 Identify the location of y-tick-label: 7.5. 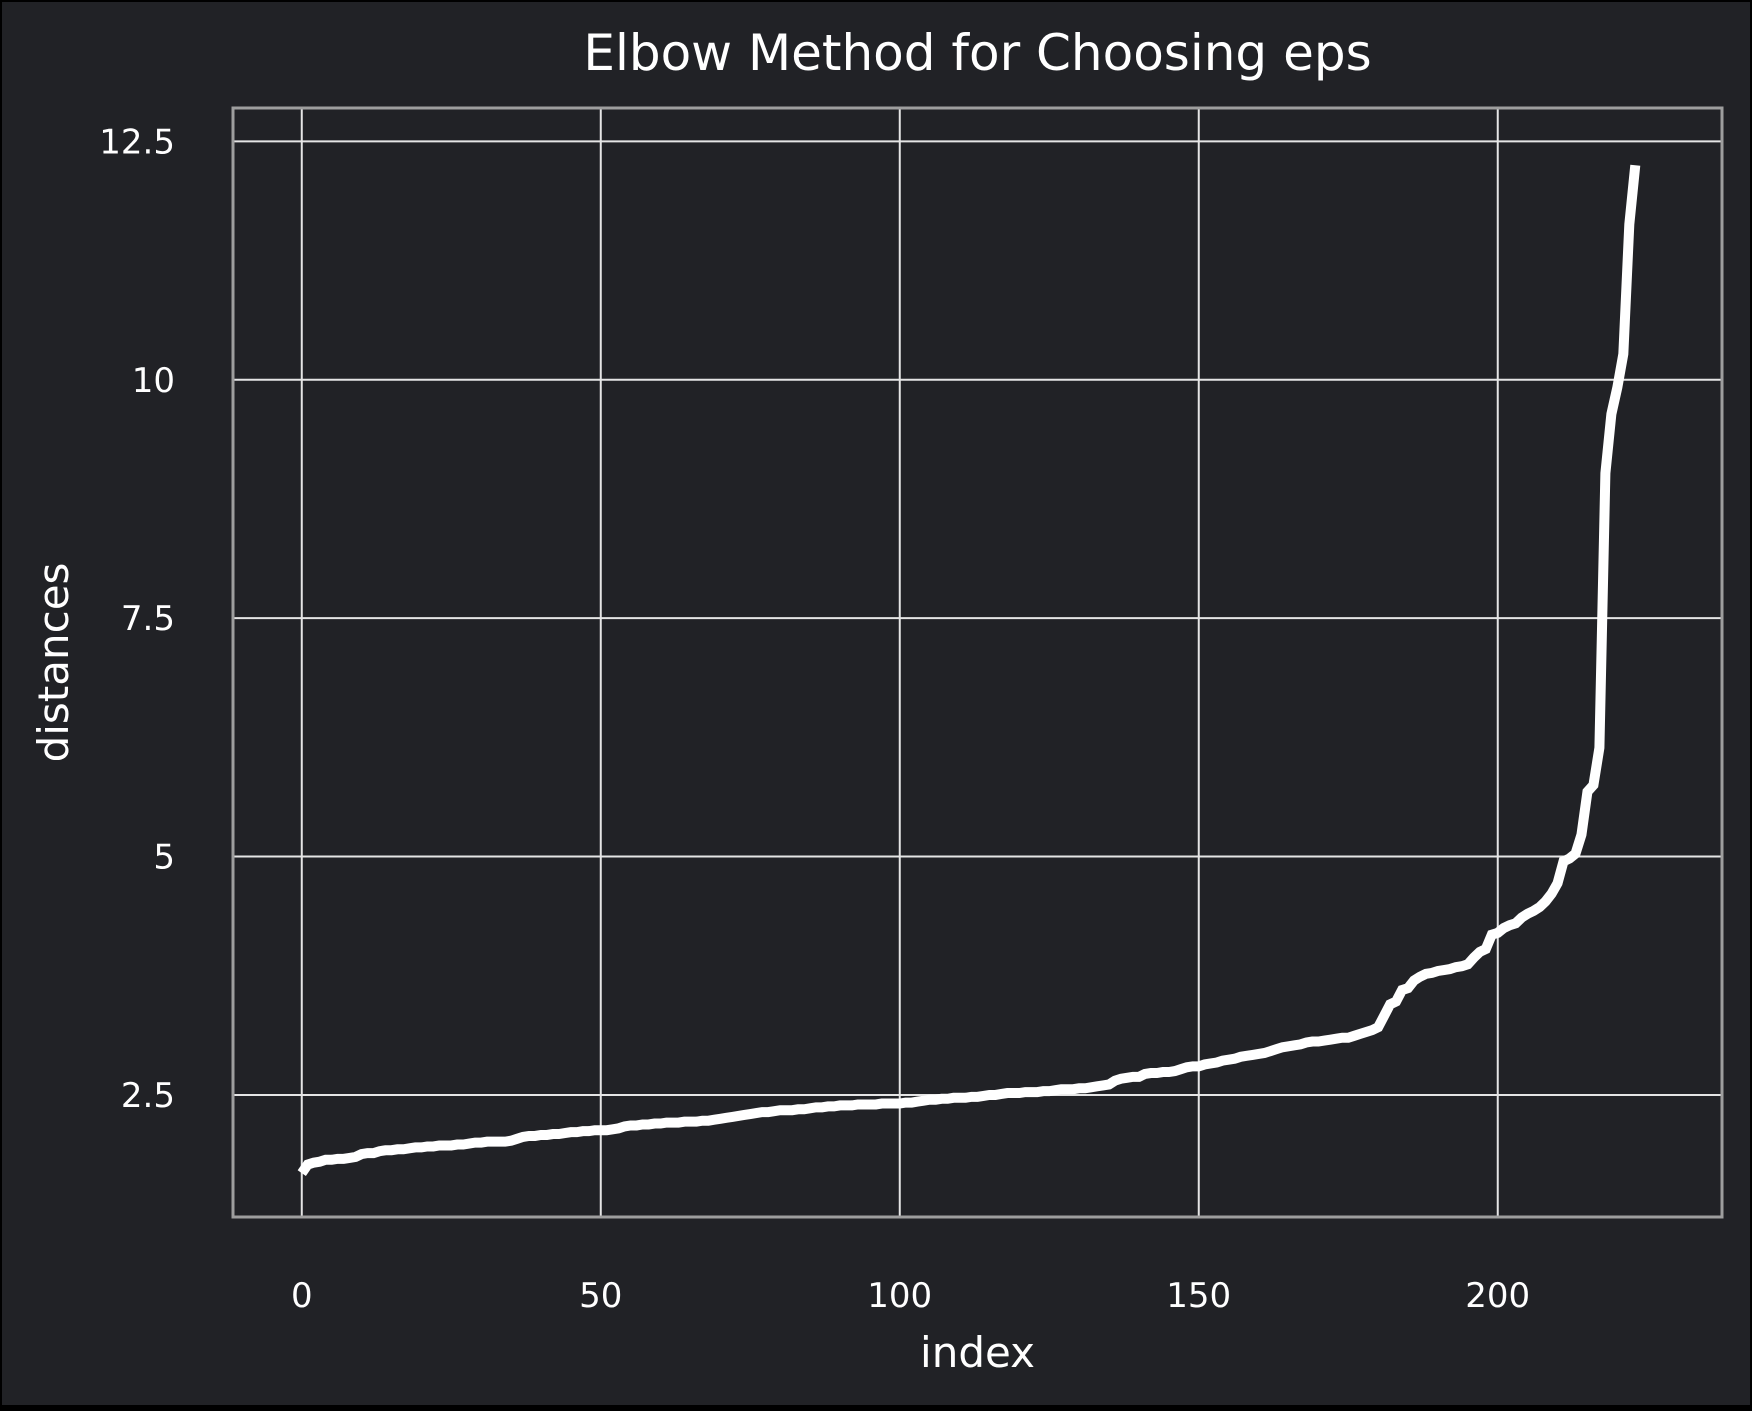
(148, 619).